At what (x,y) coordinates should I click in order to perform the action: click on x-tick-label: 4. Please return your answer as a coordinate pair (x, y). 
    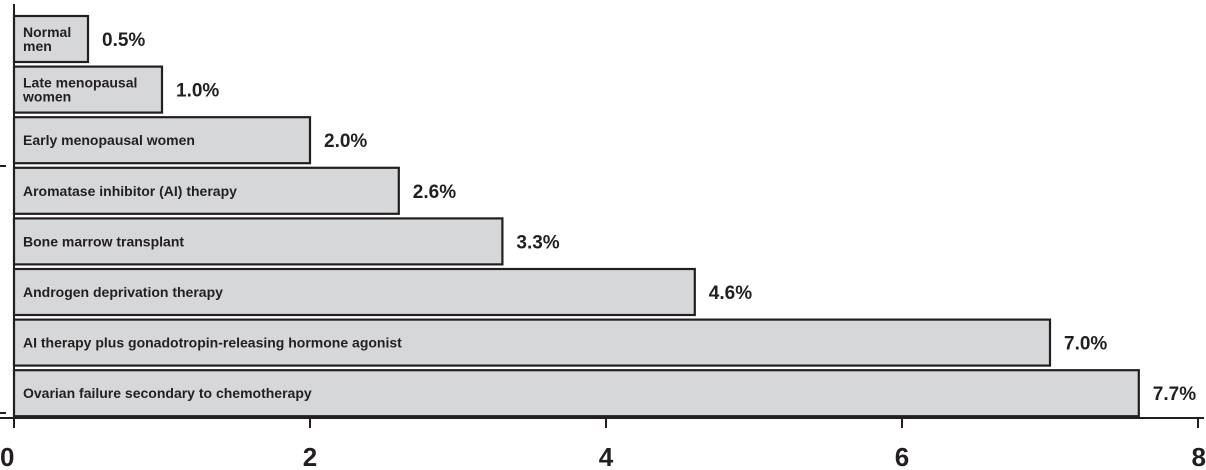
    Looking at the image, I should click on (606, 456).